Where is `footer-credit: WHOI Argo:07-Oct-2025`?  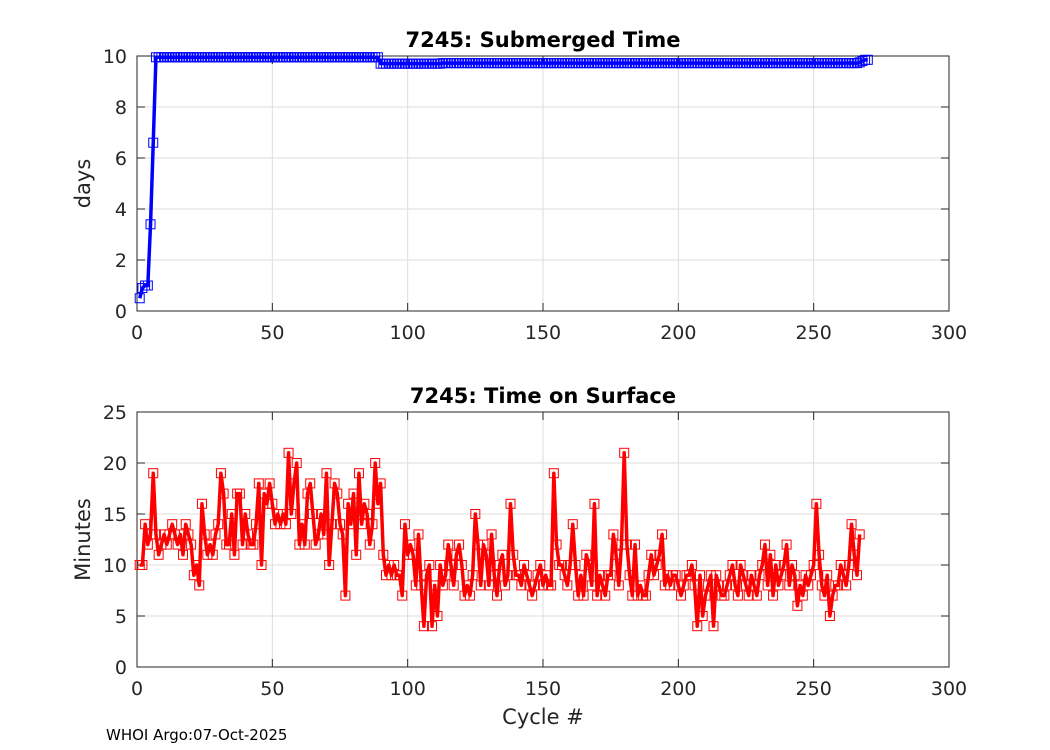 footer-credit: WHOI Argo:07-Oct-2025 is located at coordinates (197, 735).